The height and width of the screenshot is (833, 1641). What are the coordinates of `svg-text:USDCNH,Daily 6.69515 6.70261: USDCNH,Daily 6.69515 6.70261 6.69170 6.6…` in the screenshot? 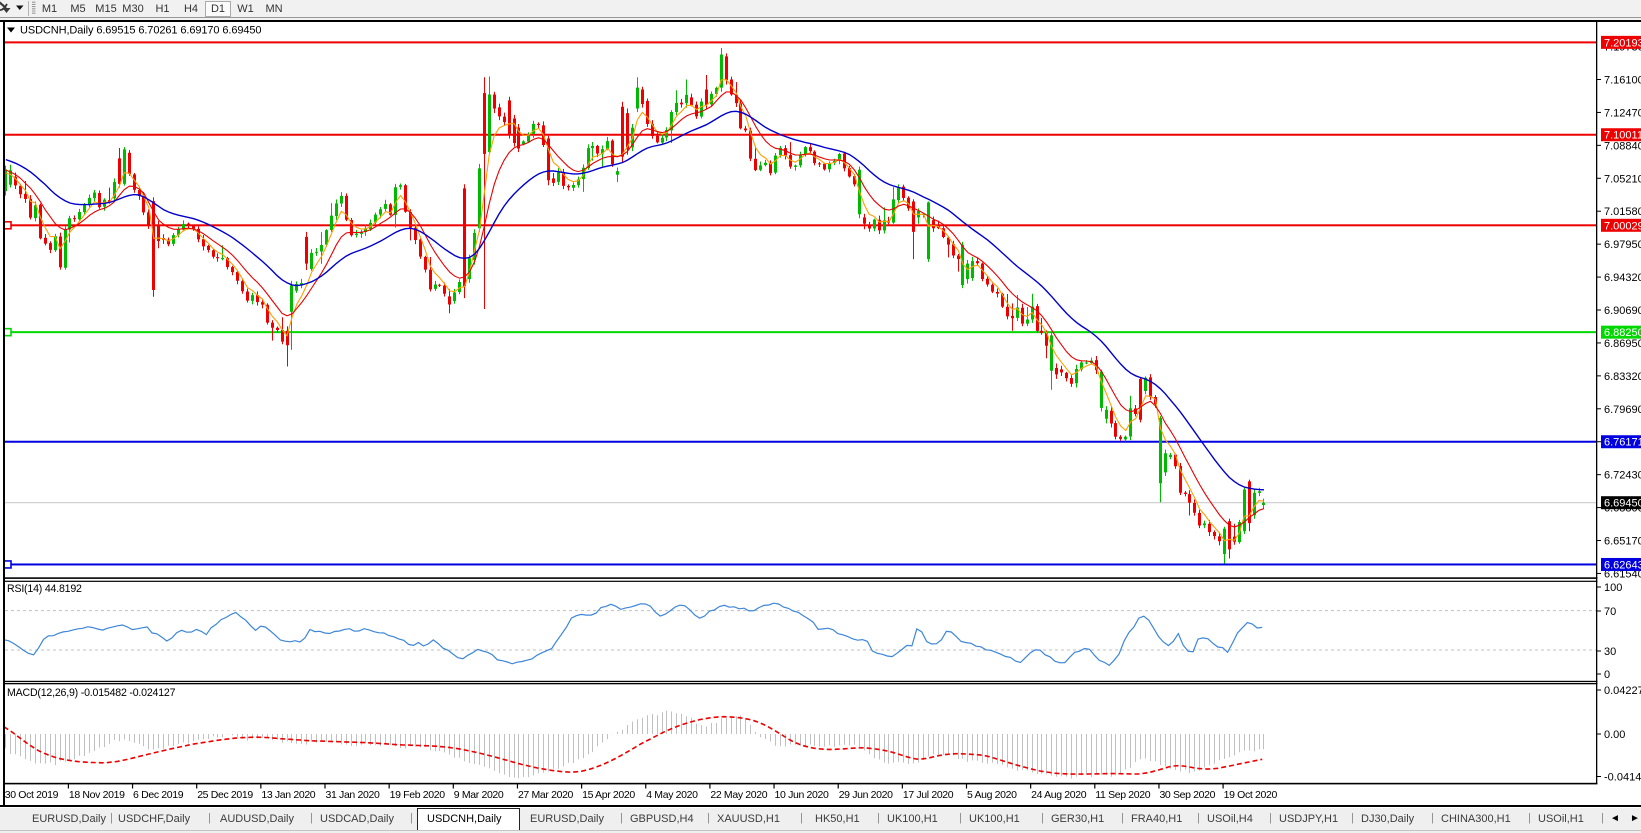 It's located at (140, 31).